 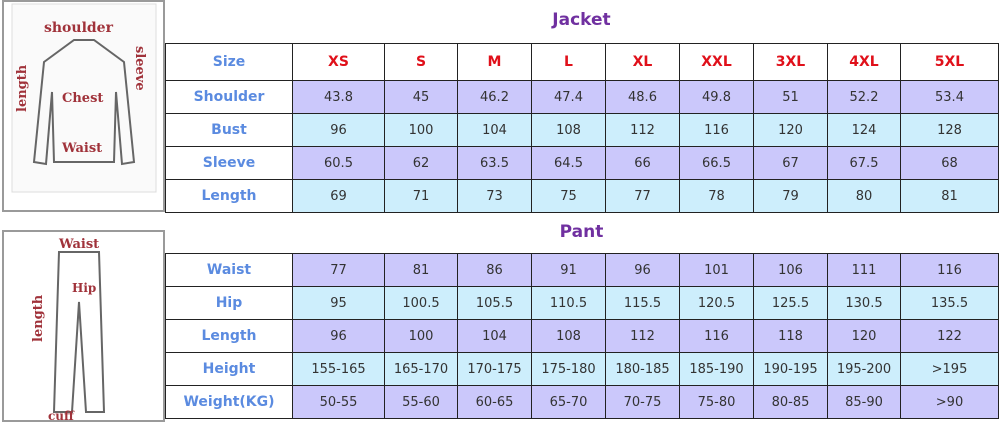 I want to click on table-cell: 48.6, so click(x=642, y=97).